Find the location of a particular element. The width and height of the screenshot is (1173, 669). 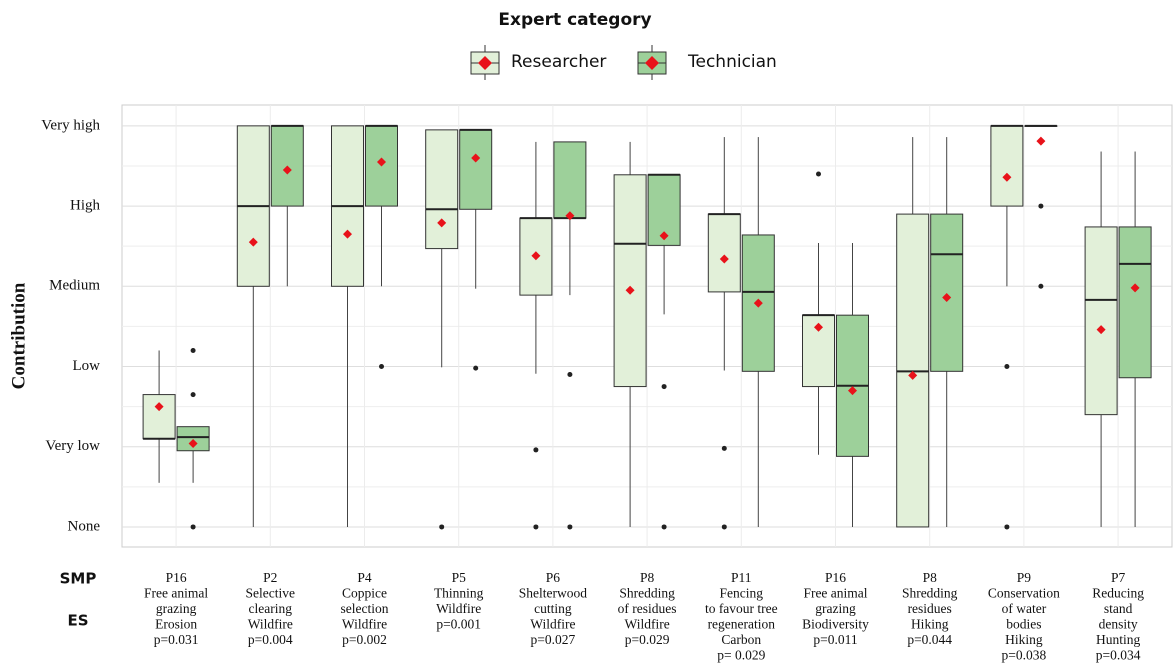

p-value: p=0.004 is located at coordinates (270, 639).